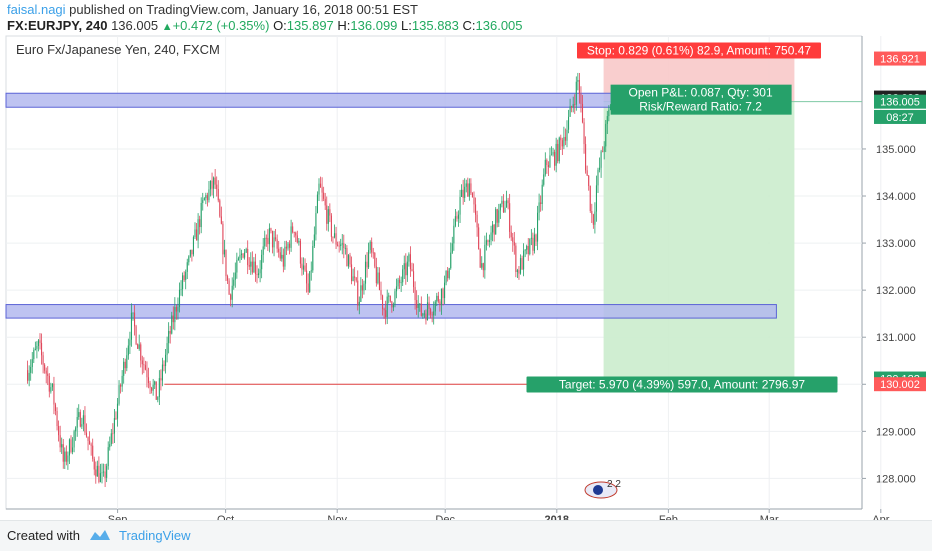 The image size is (932, 551). I want to click on axis-price-label-text: 08:27, so click(900, 118).